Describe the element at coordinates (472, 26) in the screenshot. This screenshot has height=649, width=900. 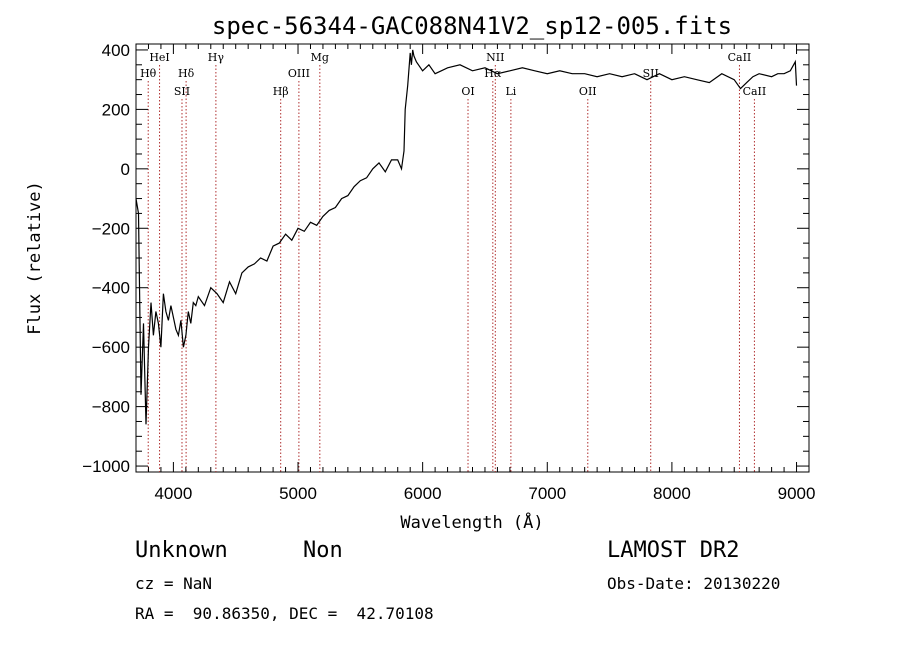
I see `chart-title: spec-56344-GAC088N41V2_sp12-005.fits` at that location.